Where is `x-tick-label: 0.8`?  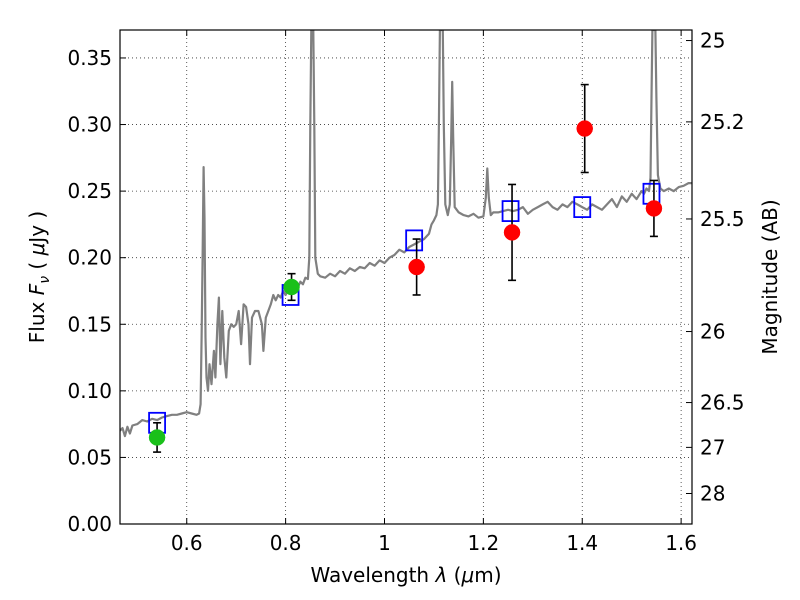 x-tick-label: 0.8 is located at coordinates (286, 543).